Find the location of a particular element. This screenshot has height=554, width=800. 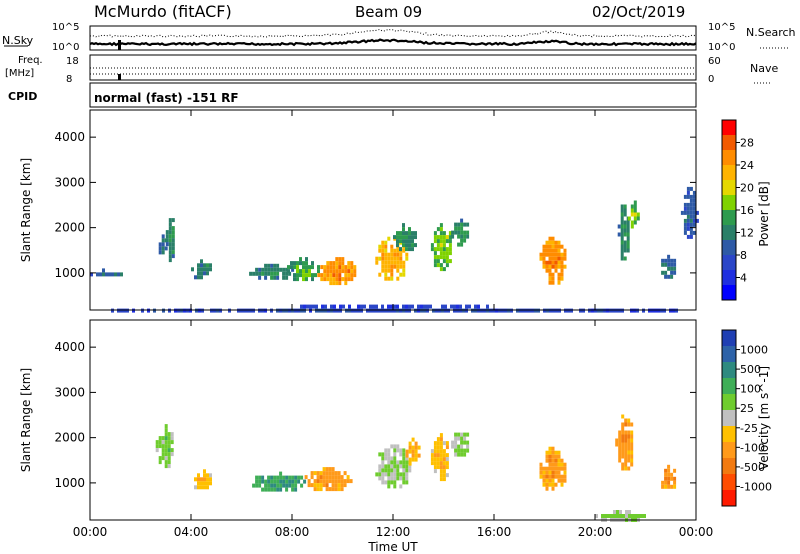

noise-traces is located at coordinates (393, 39).